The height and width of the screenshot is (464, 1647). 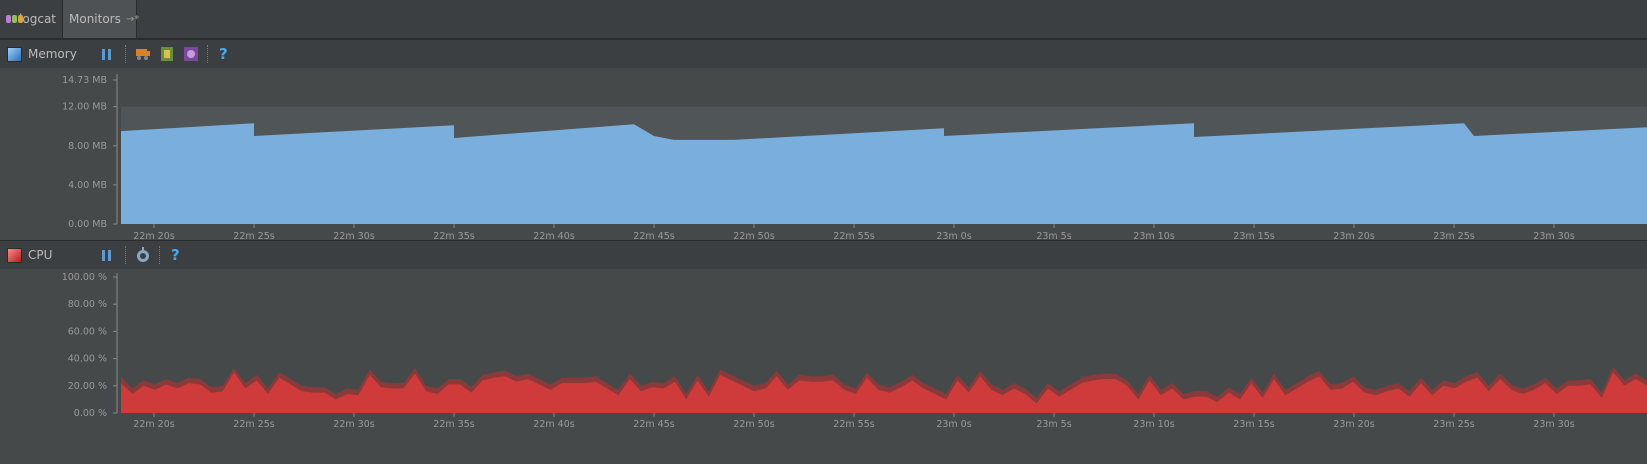 What do you see at coordinates (87, 386) in the screenshot?
I see `y-tick-label: 20.00 %` at bounding box center [87, 386].